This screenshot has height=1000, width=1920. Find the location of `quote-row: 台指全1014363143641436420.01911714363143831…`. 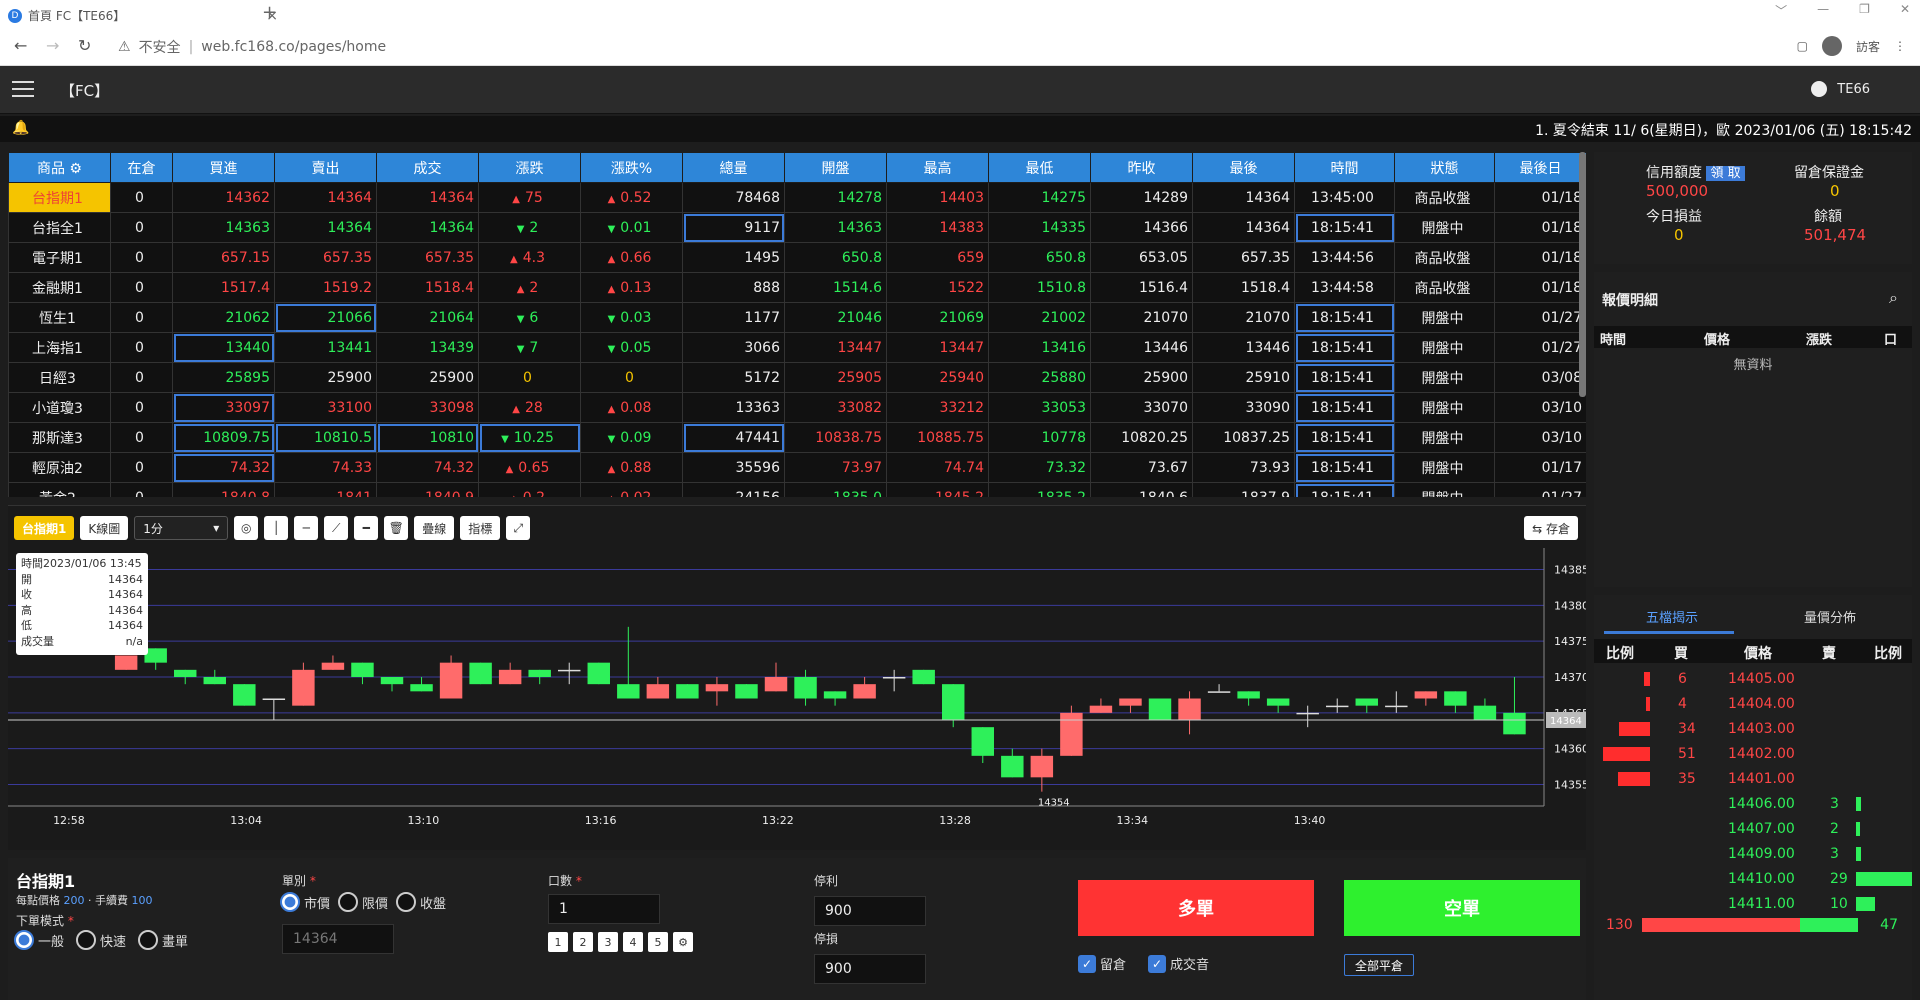

quote-row: 台指全1014363143641436420.01911714363143831… is located at coordinates (797, 227).